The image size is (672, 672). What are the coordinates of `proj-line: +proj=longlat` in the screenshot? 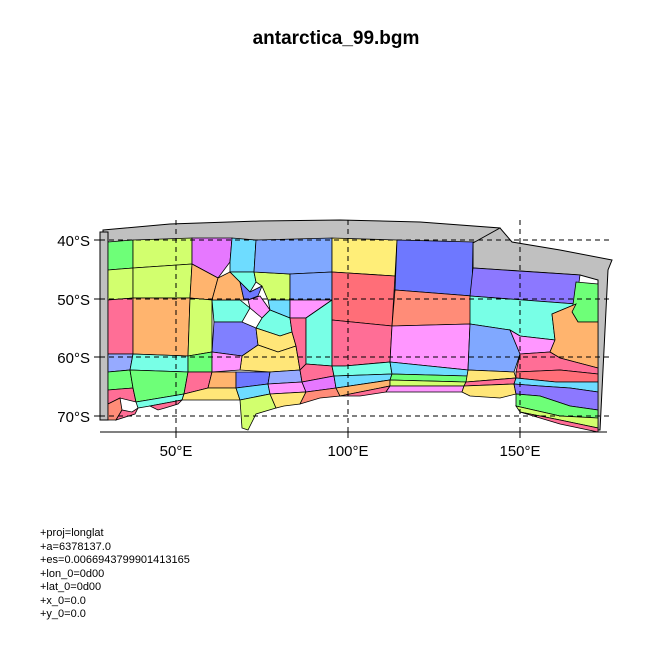 It's located at (72, 533).